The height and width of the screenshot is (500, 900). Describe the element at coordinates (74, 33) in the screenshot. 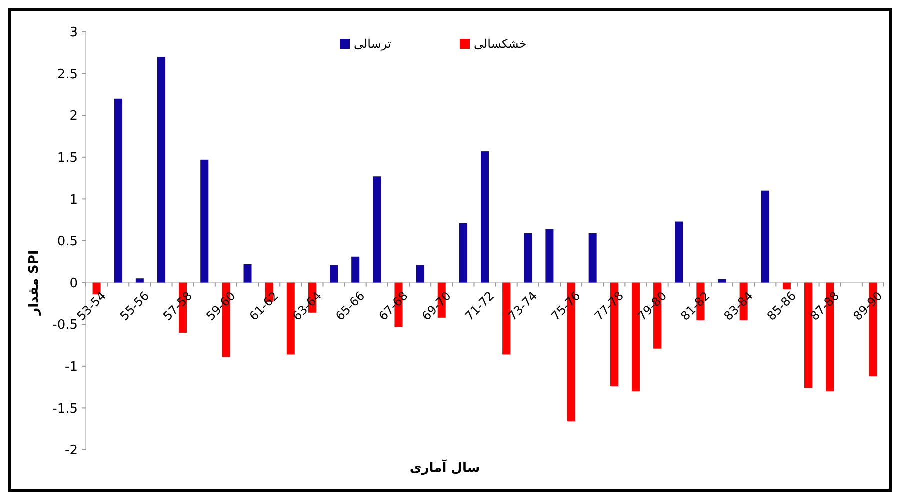

I see `y-tick-label: 3` at that location.